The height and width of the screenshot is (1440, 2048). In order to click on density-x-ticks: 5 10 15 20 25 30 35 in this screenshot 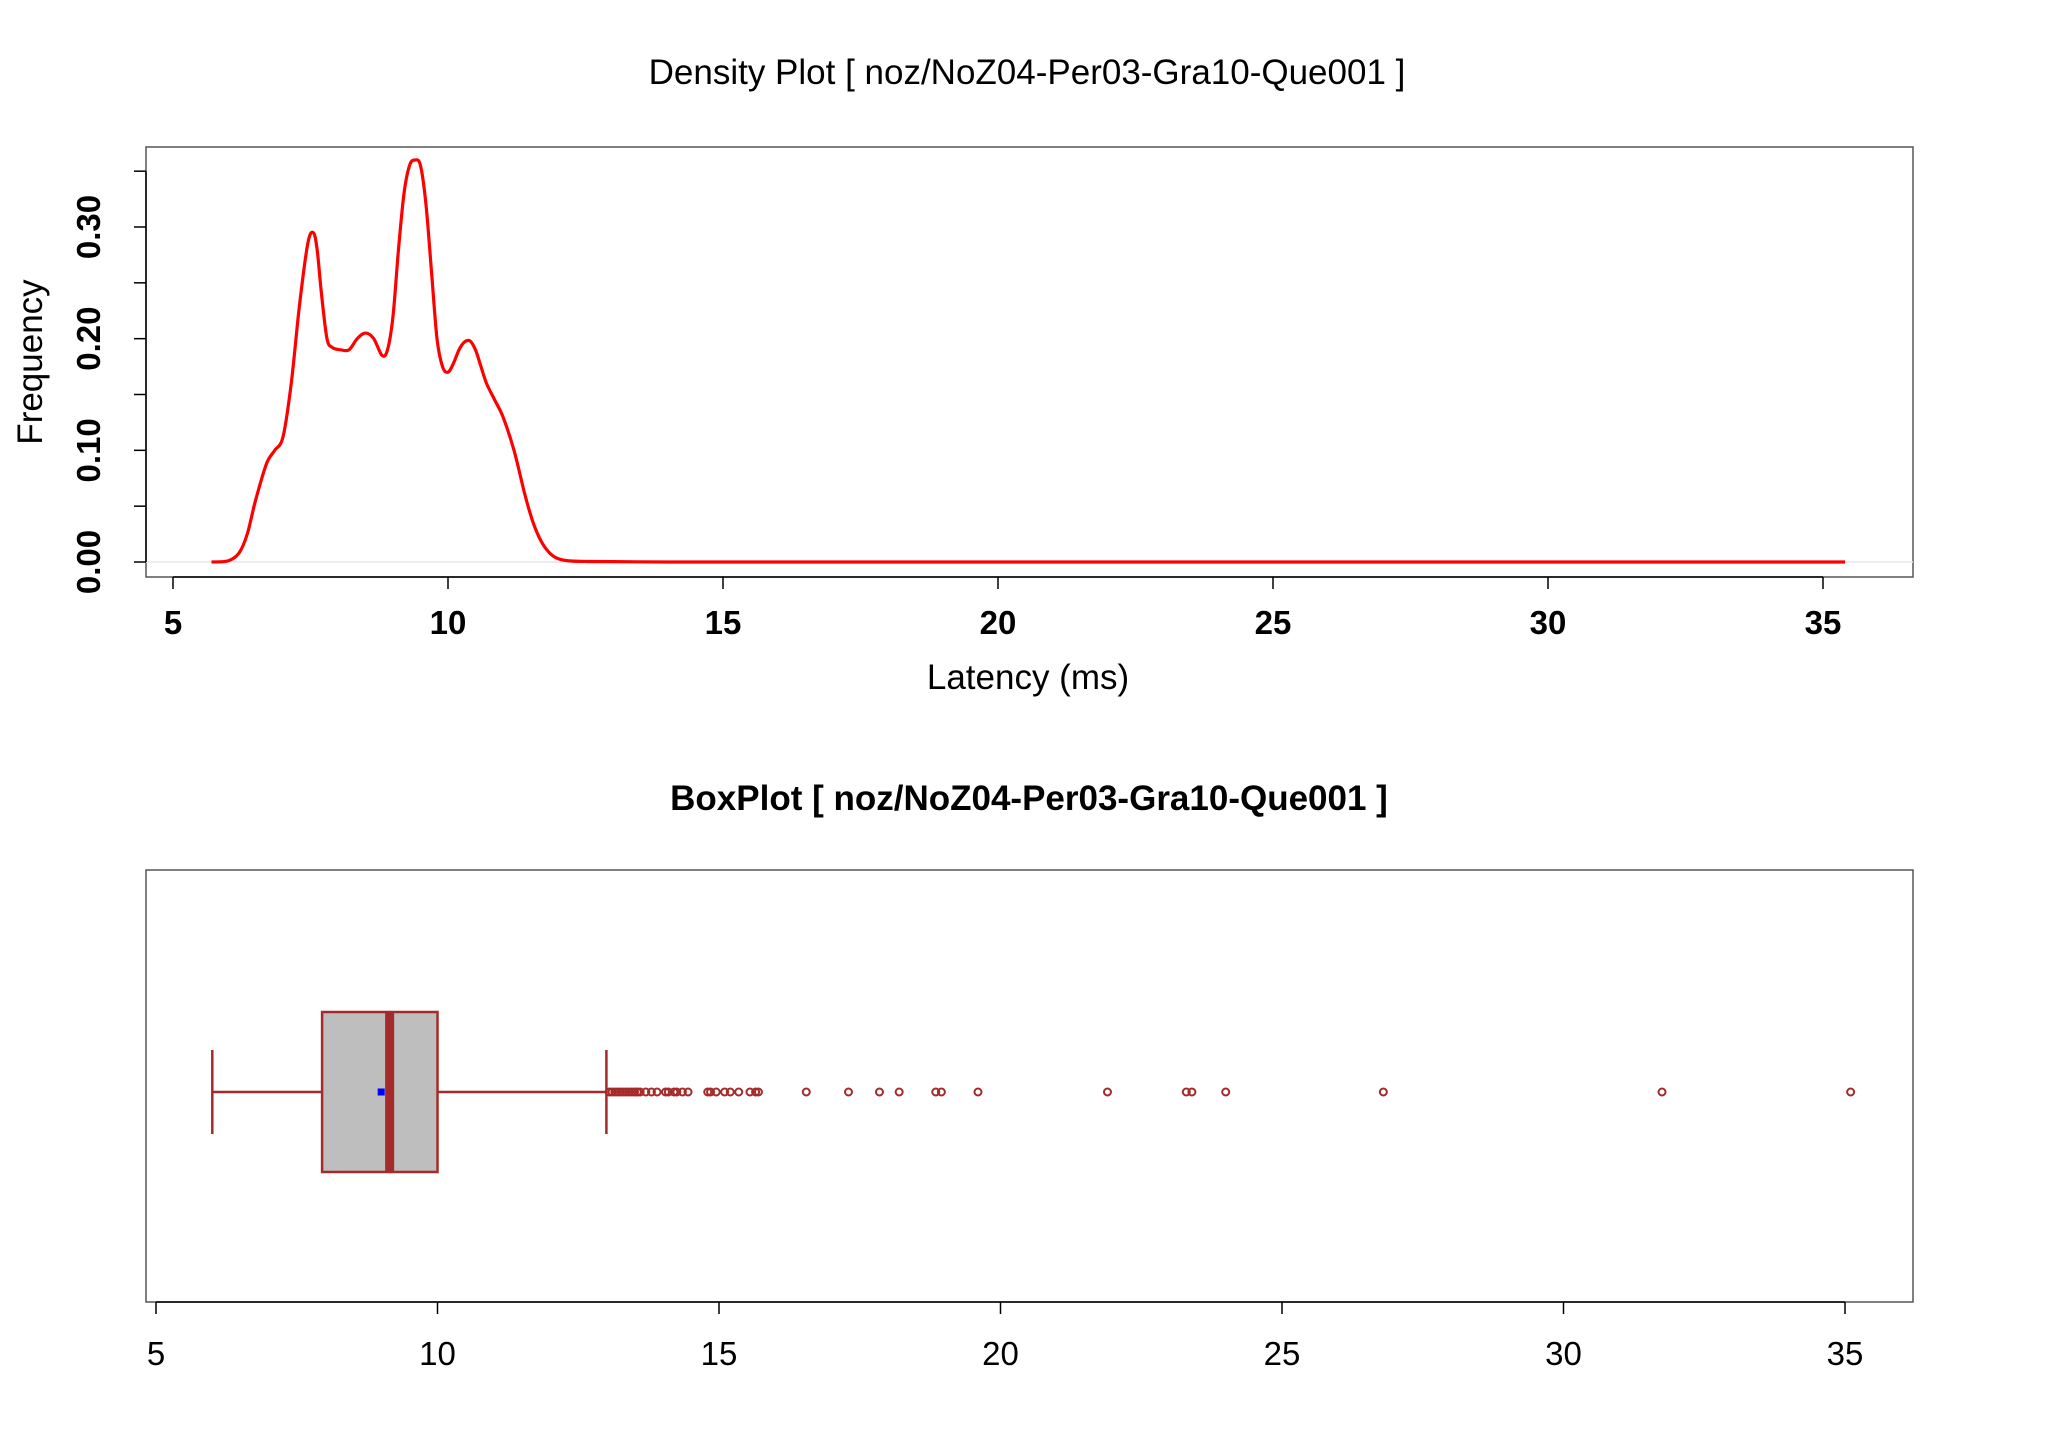, I will do `click(1003, 608)`.